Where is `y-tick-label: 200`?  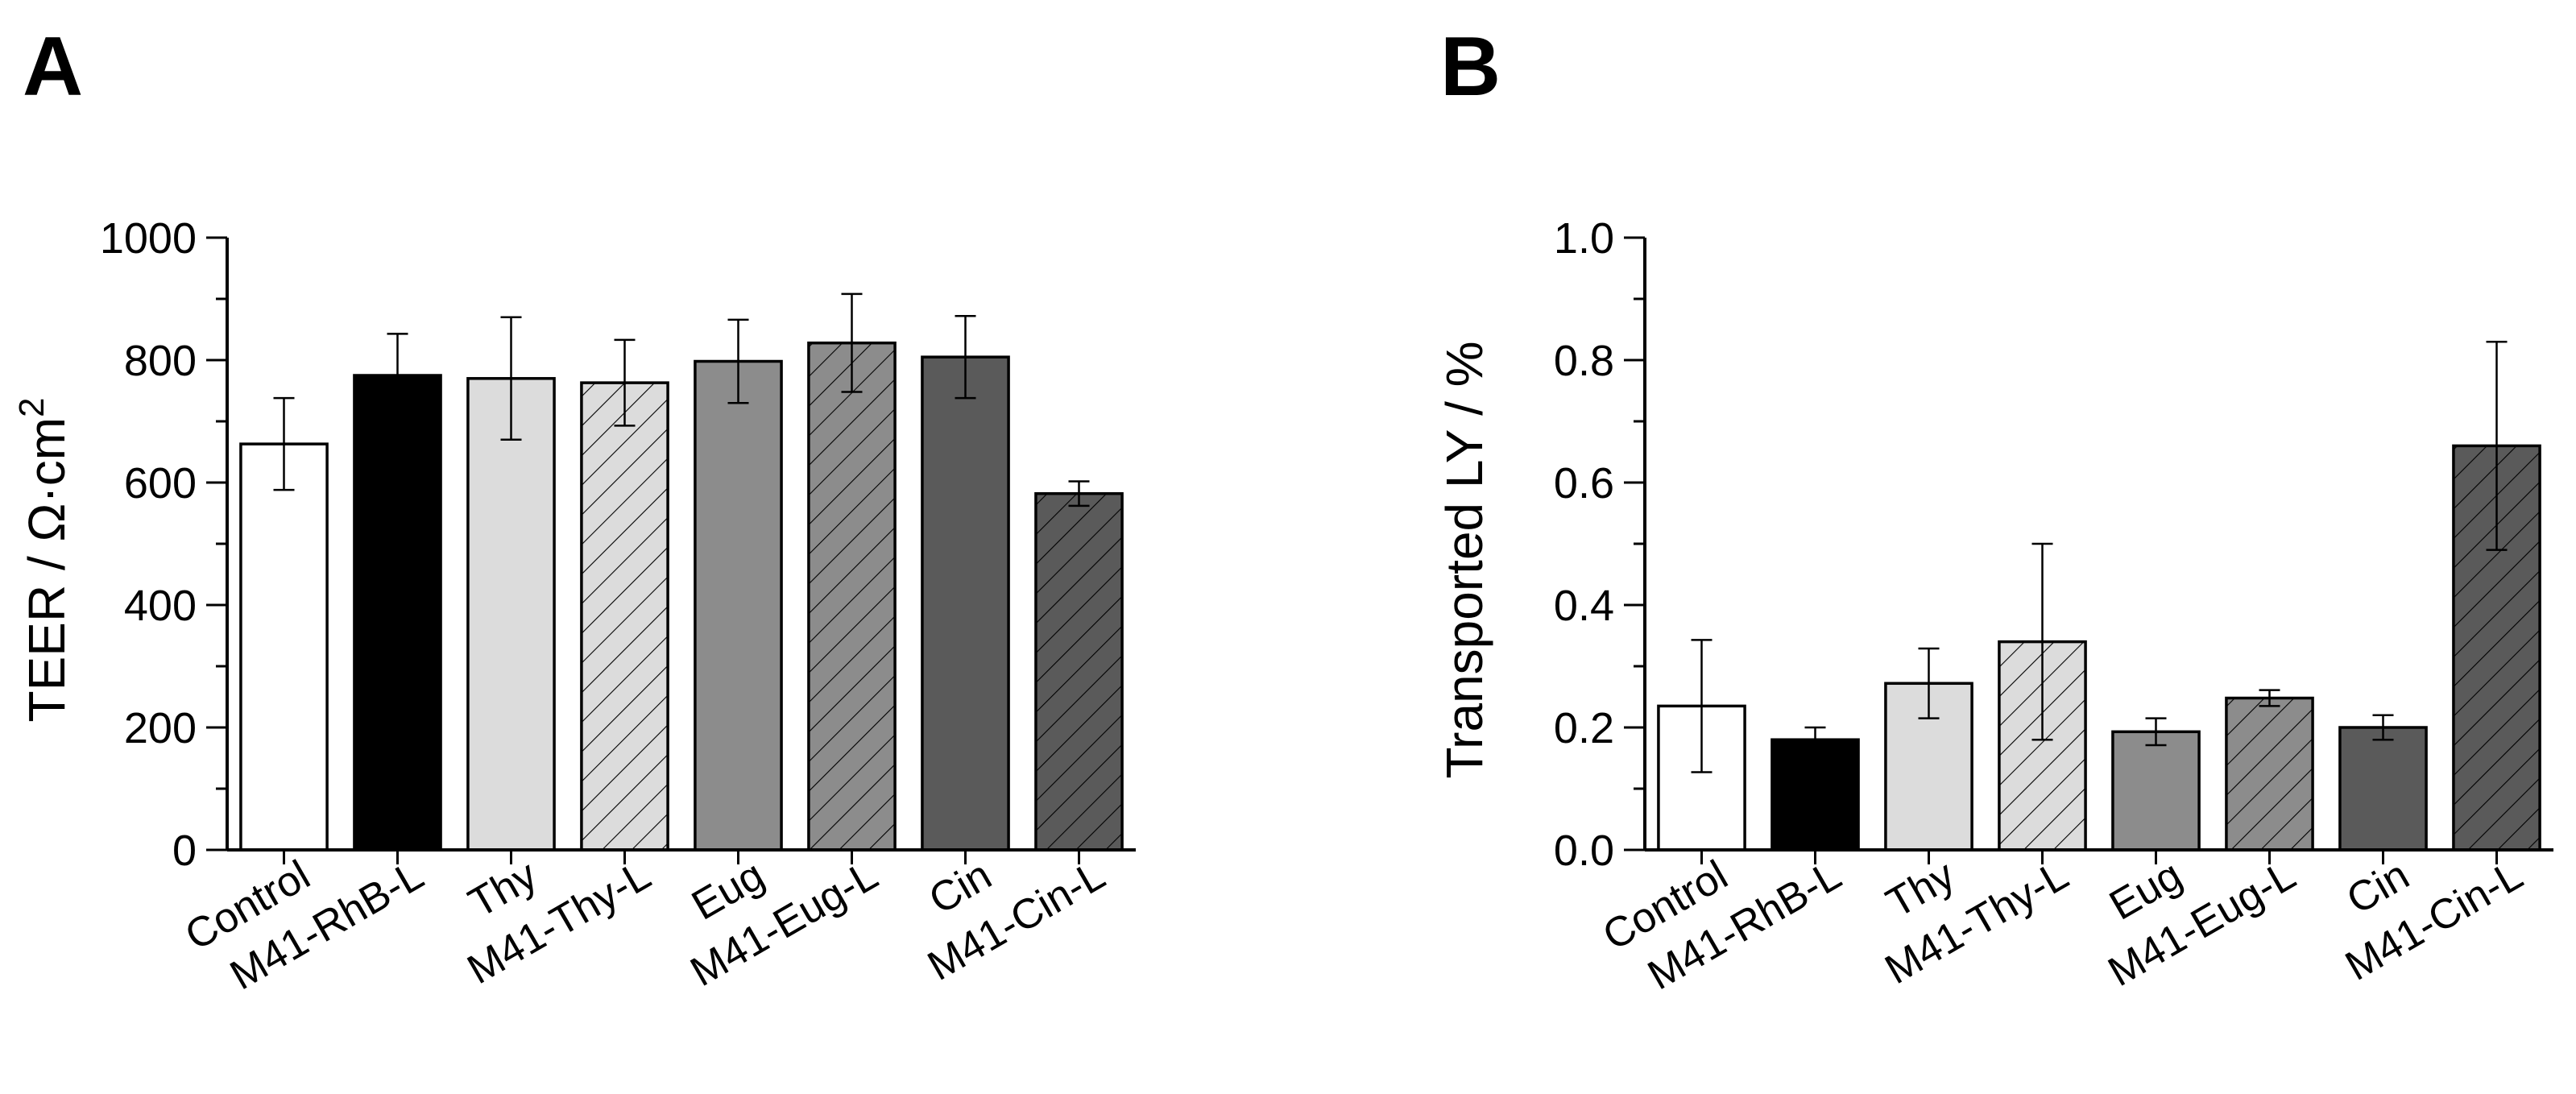
y-tick-label: 200 is located at coordinates (160, 728).